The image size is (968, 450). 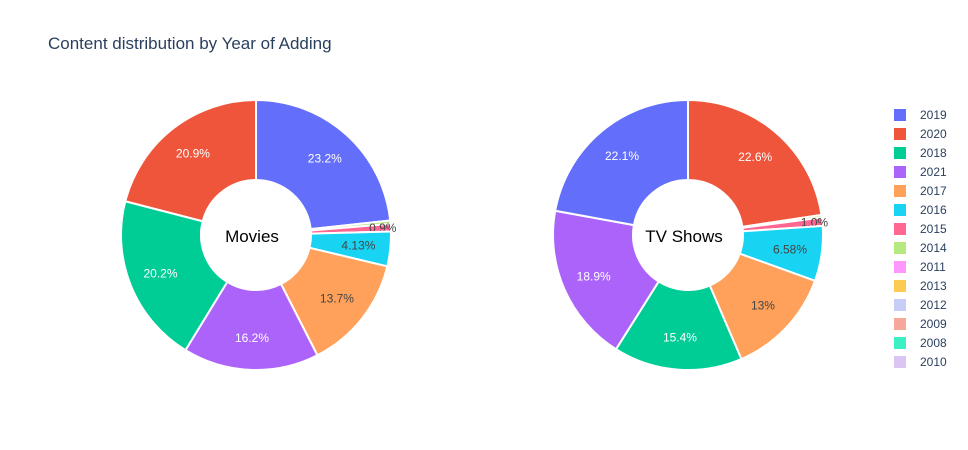 I want to click on legend-label: 2017, so click(x=933, y=191).